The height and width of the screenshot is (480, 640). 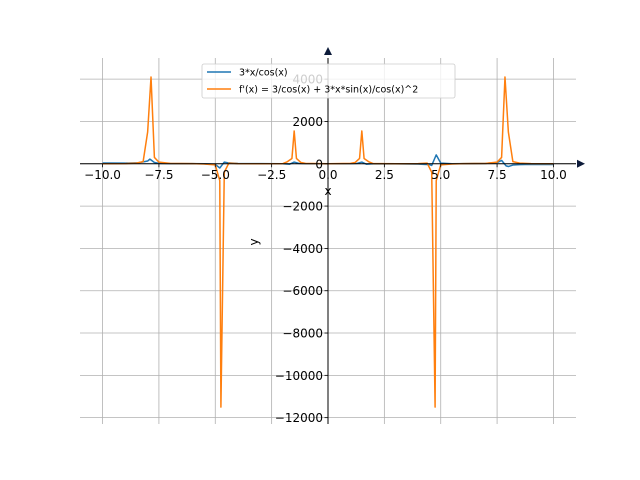 What do you see at coordinates (299, 418) in the screenshot?
I see `y-tick-label-0: −12000` at bounding box center [299, 418].